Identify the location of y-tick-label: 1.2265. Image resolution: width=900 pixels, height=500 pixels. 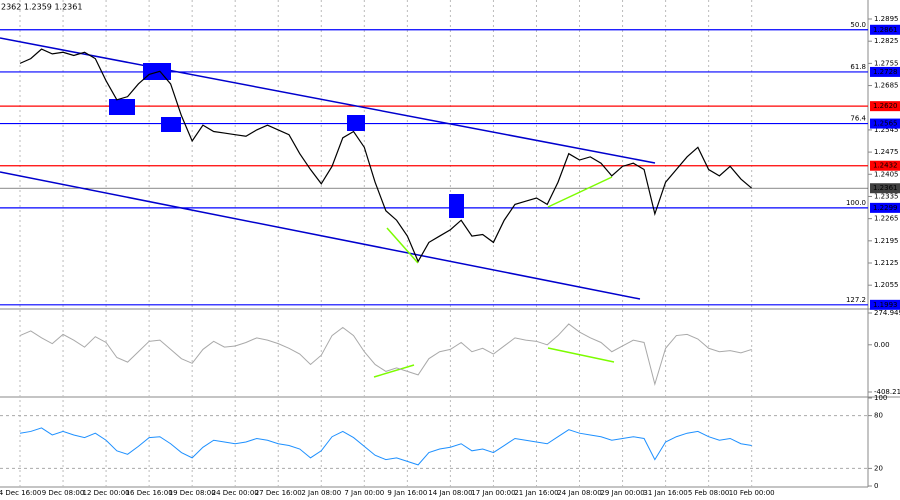
(886, 219).